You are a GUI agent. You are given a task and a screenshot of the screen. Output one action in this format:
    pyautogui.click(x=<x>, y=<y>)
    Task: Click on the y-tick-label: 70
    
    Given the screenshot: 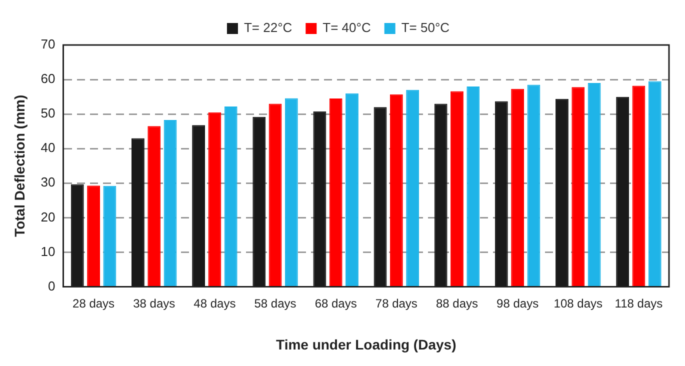 What is the action you would take?
    pyautogui.click(x=48, y=44)
    